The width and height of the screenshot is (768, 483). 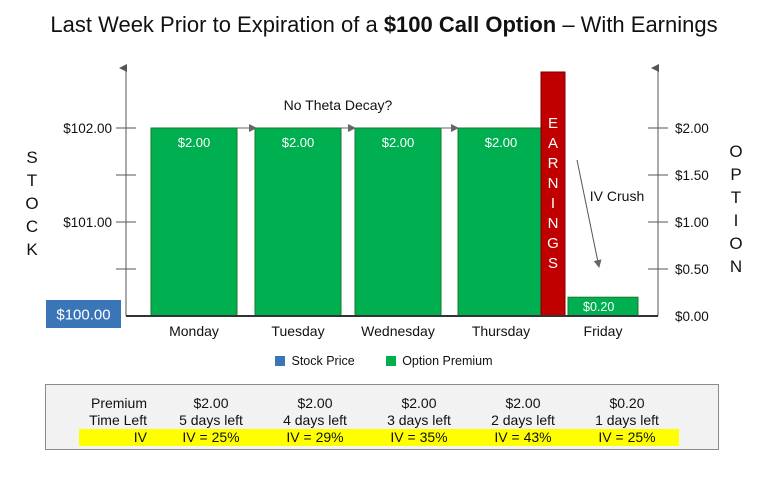 I want to click on earnings-letter: A, so click(x=553, y=143).